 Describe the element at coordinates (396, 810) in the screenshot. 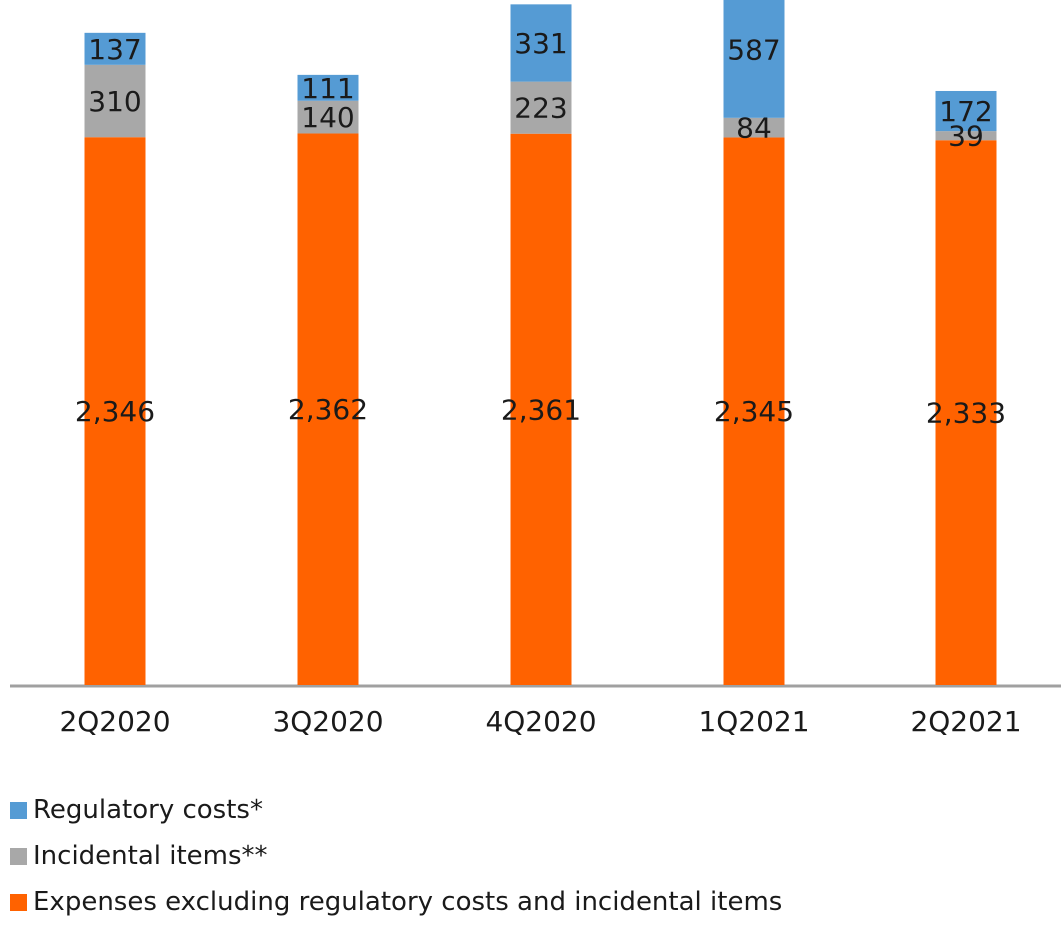

I see `legend-item-regulatory: Regulatory costs*` at that location.